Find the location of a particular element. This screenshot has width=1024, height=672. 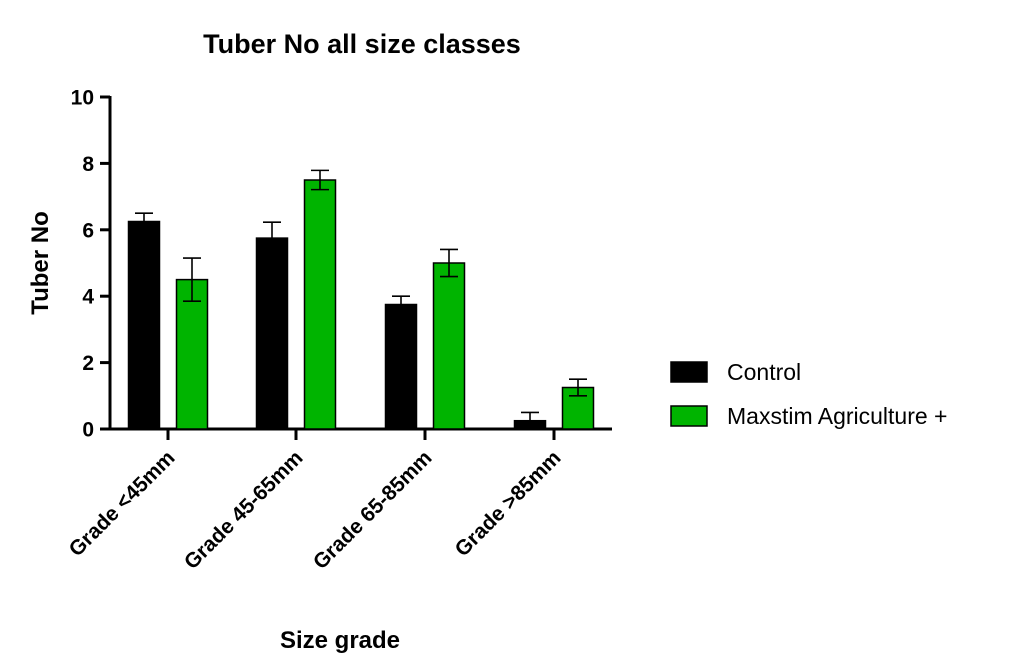

y-tick-label: 6 is located at coordinates (88, 230).